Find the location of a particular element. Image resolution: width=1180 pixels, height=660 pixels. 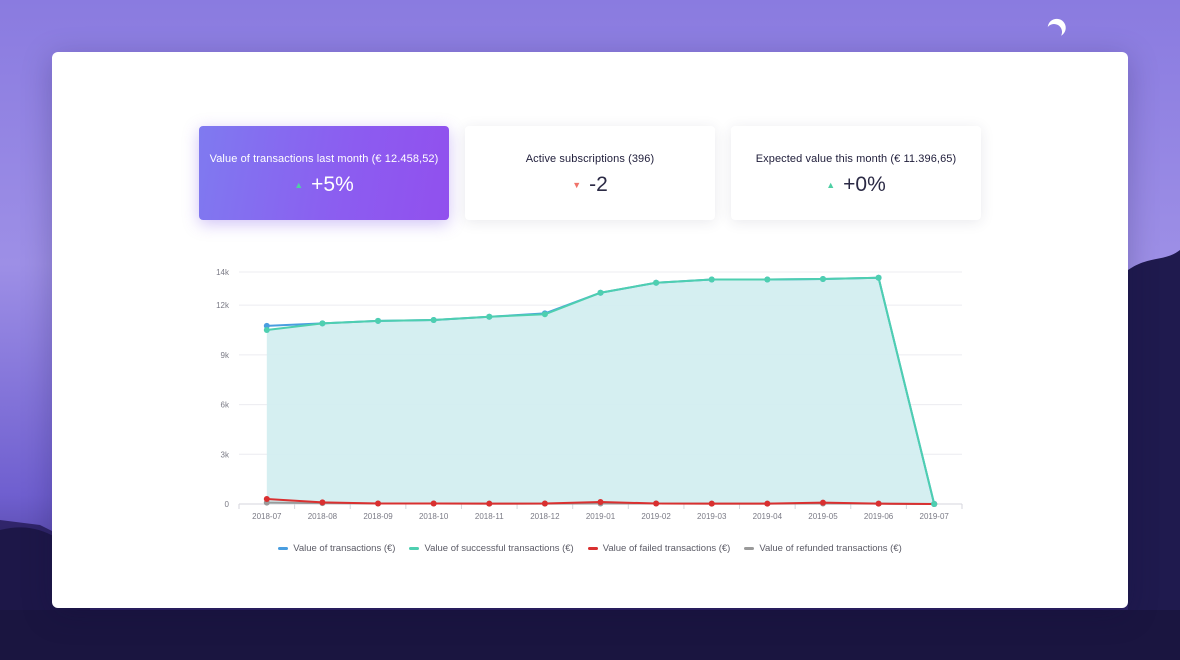

y-tick-label: 0 is located at coordinates (227, 504).